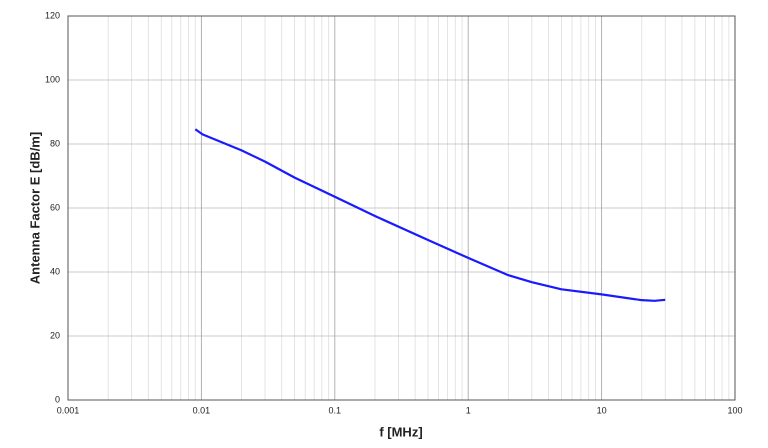 This screenshot has width=768, height=448. I want to click on y-tick-label: 60, so click(55, 207).